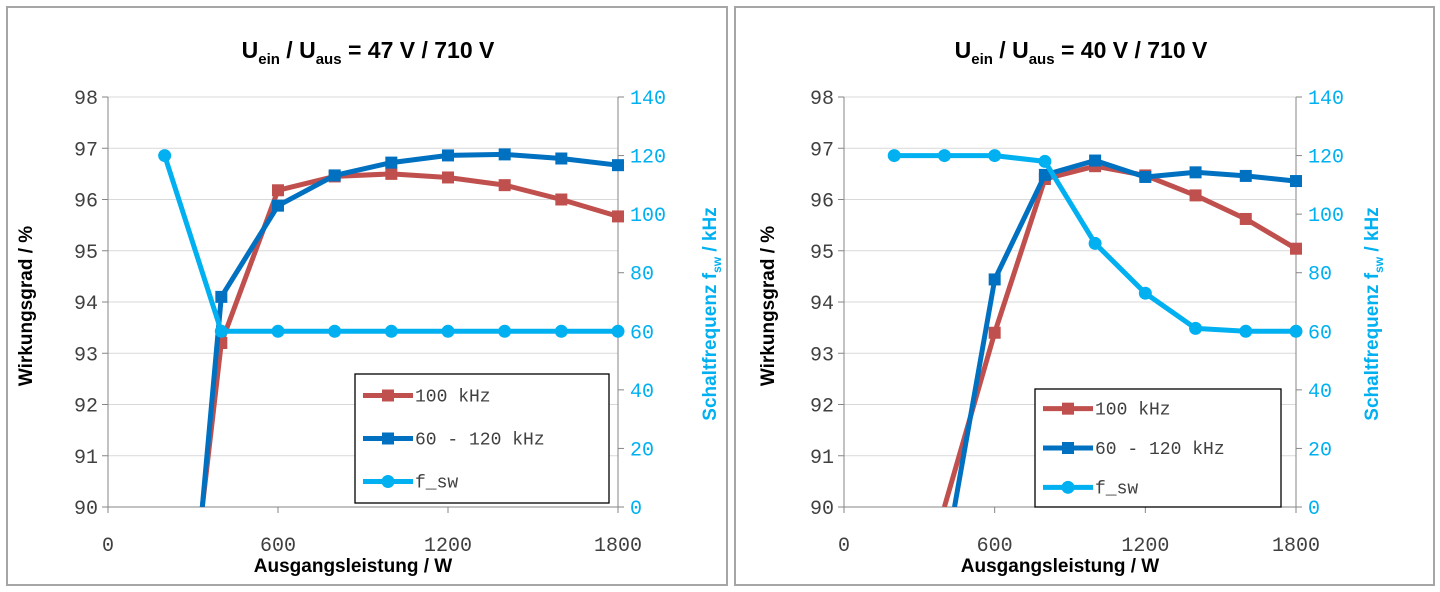  Describe the element at coordinates (1320, 333) in the screenshot. I see `y2-tick-label: 60` at that location.